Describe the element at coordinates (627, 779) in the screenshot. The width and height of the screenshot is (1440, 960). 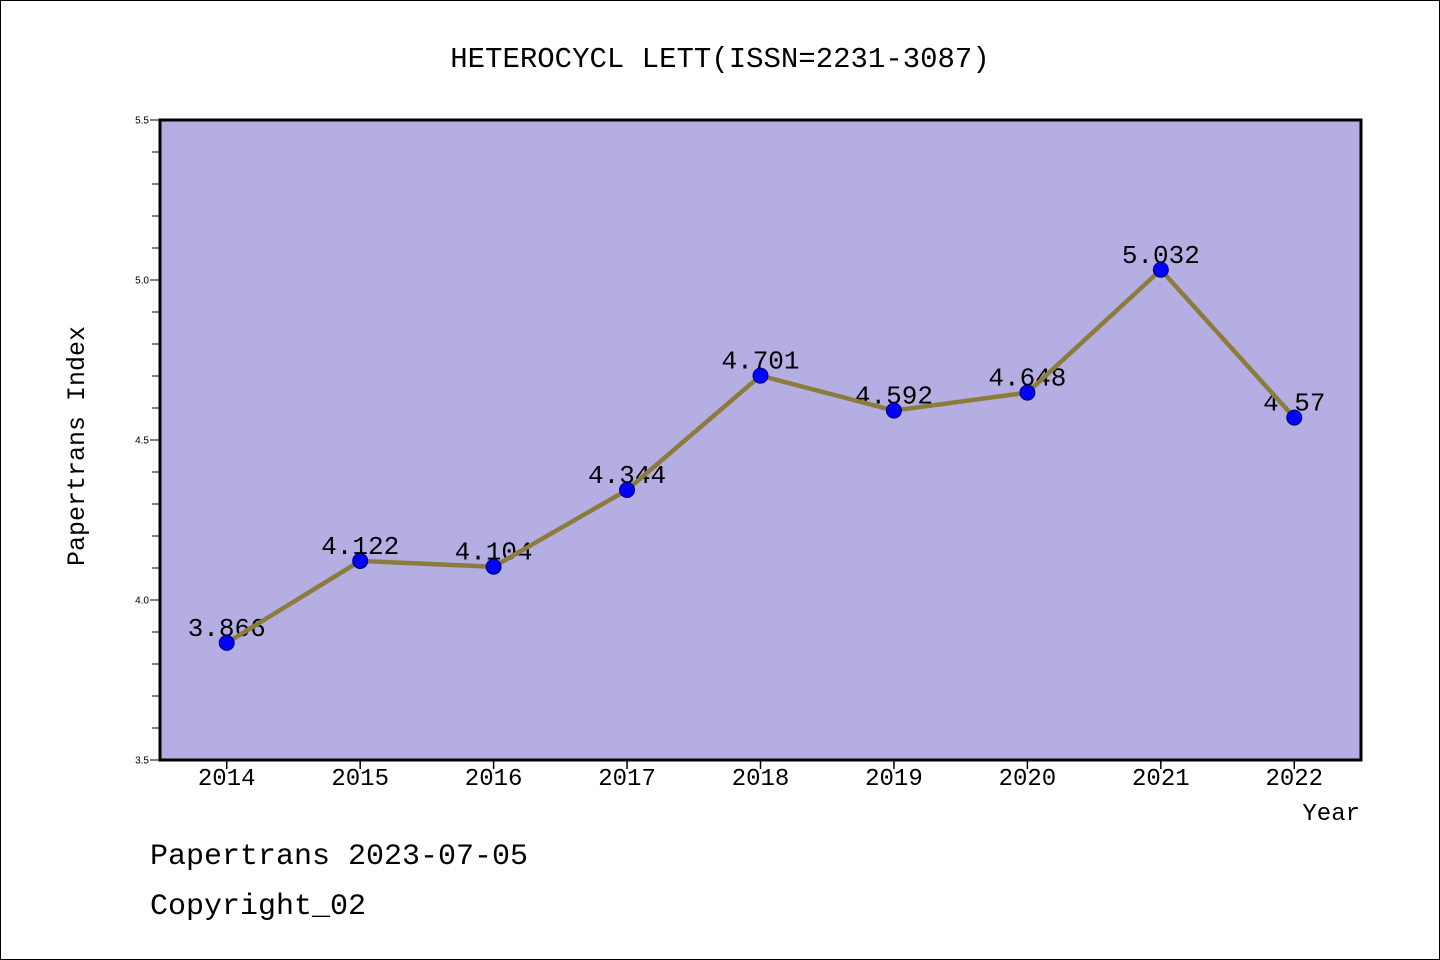
I see `x-tick-label: 2017` at that location.